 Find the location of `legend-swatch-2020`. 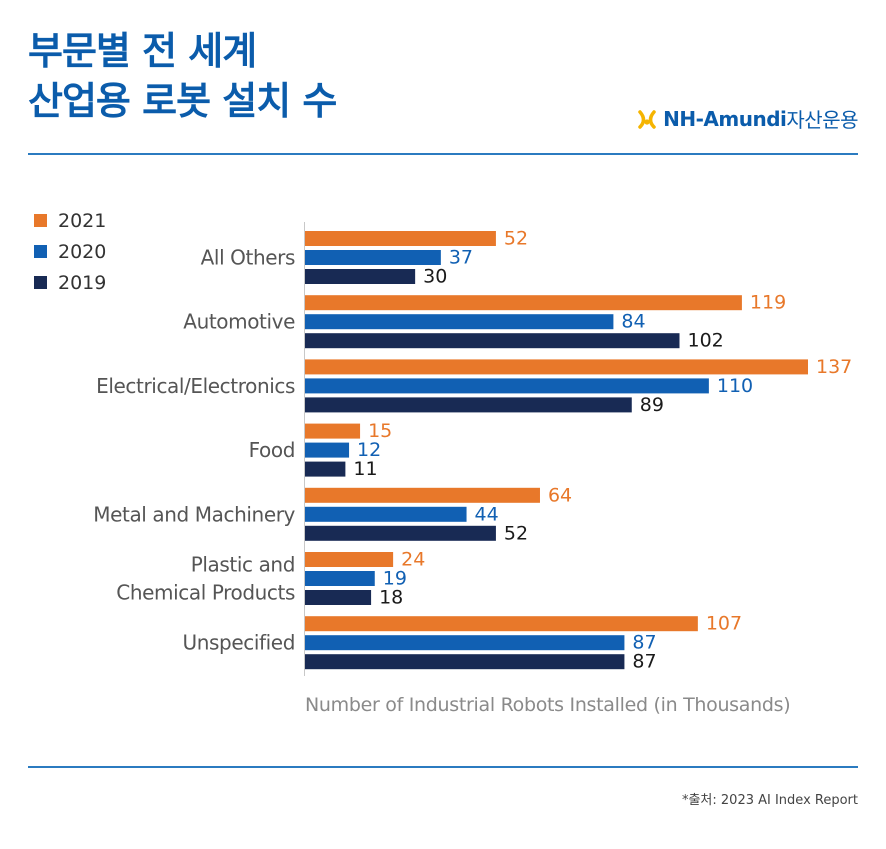

legend-swatch-2020 is located at coordinates (40, 251).